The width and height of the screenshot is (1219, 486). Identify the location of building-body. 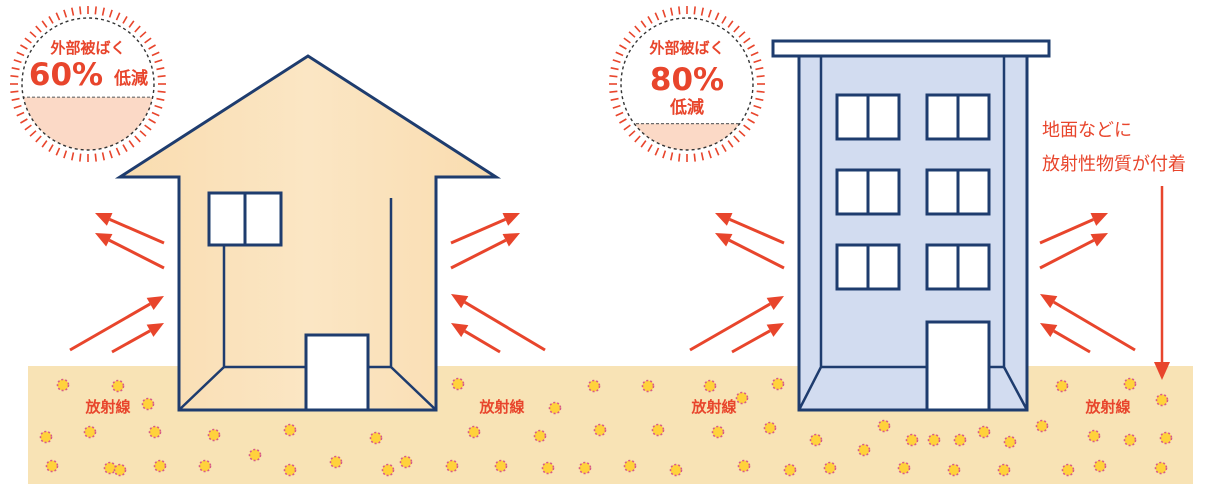
(913, 233).